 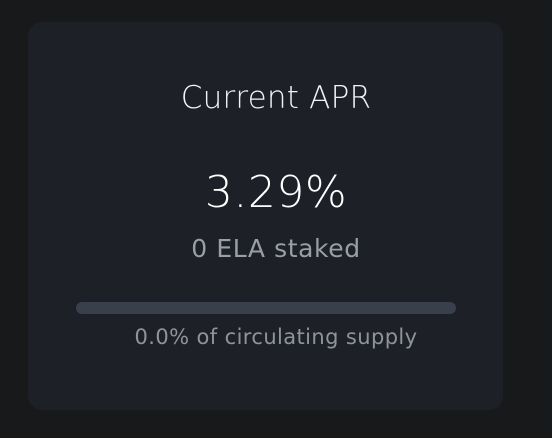 What do you see at coordinates (276, 192) in the screenshot?
I see `apr-value: 3.29%` at bounding box center [276, 192].